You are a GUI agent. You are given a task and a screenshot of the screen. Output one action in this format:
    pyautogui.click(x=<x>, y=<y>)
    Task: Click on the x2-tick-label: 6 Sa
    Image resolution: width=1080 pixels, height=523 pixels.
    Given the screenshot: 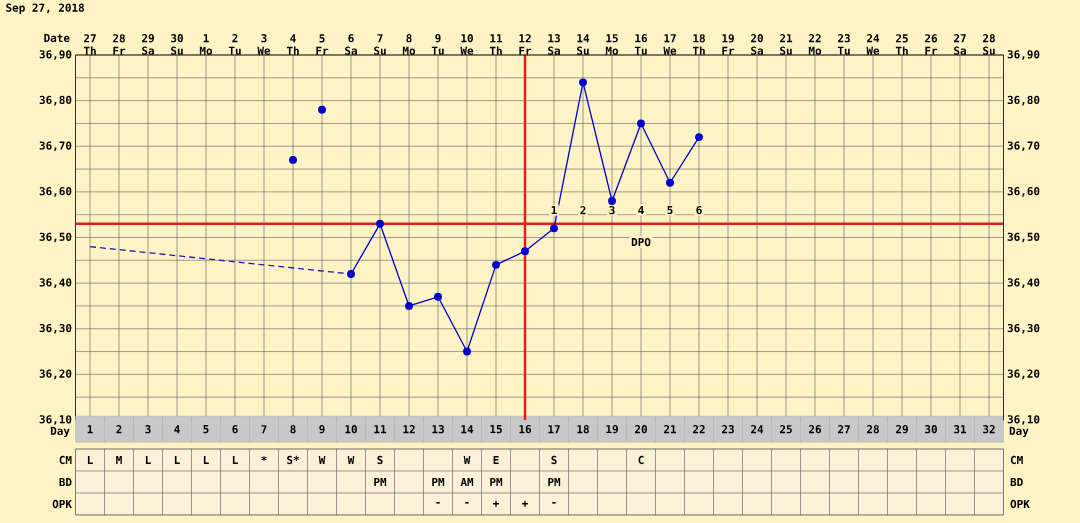 What is the action you would take?
    pyautogui.click(x=351, y=44)
    